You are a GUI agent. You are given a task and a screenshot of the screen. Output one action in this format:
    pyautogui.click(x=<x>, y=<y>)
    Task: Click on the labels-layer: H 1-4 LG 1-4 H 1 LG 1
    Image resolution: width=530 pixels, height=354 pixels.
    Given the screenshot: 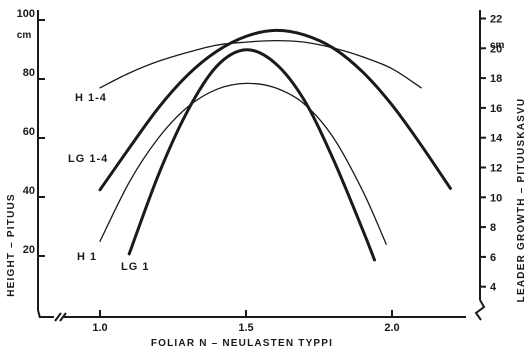 What is the action you would take?
    pyautogui.click(x=108, y=182)
    